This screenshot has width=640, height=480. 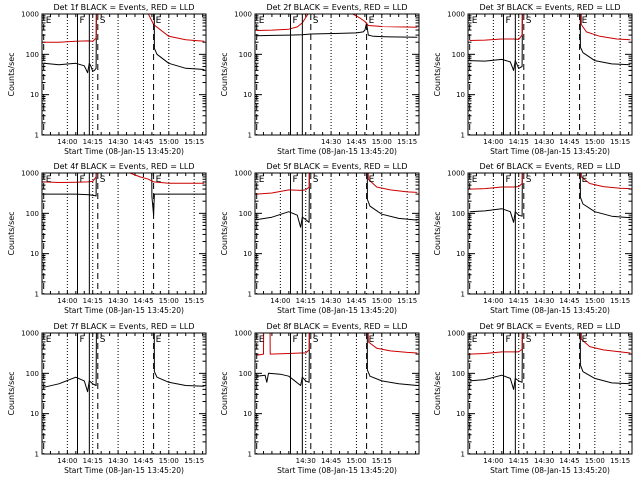 What do you see at coordinates (123, 7) in the screenshot?
I see `chart-title: Det 1f BLACK = Events, RED = LLD` at bounding box center [123, 7].